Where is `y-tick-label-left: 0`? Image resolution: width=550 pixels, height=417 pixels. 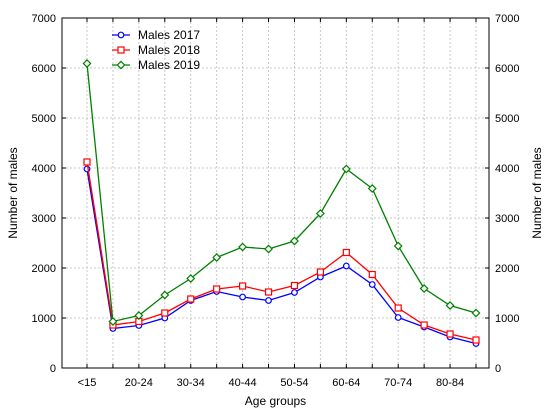
y-tick-label-left: 0 is located at coordinates (53, 369).